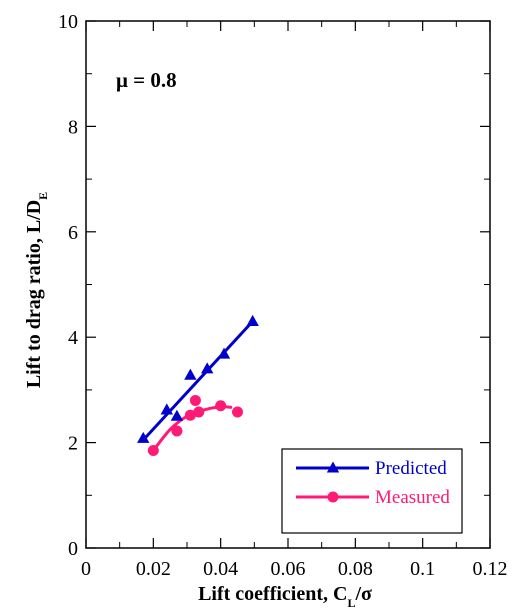 This screenshot has height=613, width=515. I want to click on legend-box, so click(372, 491).